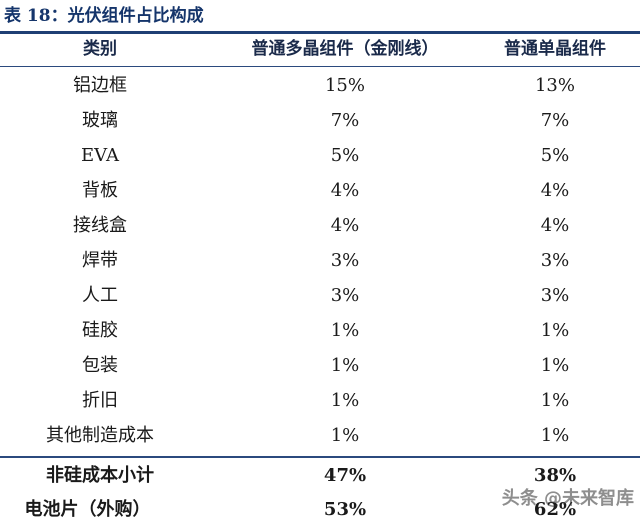  I want to click on row-poly-value: 5%, so click(345, 155).